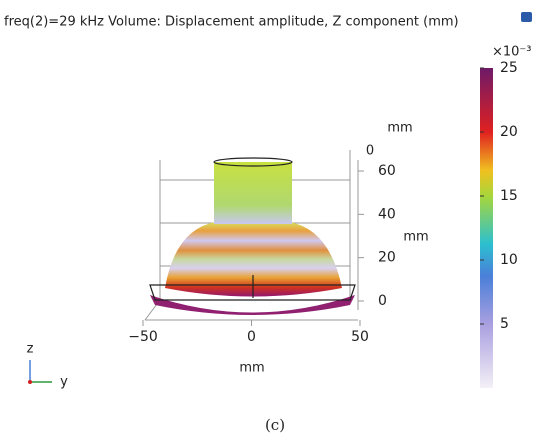 Image resolution: width=550 pixels, height=442 pixels. I want to click on triad-z: z, so click(30, 349).